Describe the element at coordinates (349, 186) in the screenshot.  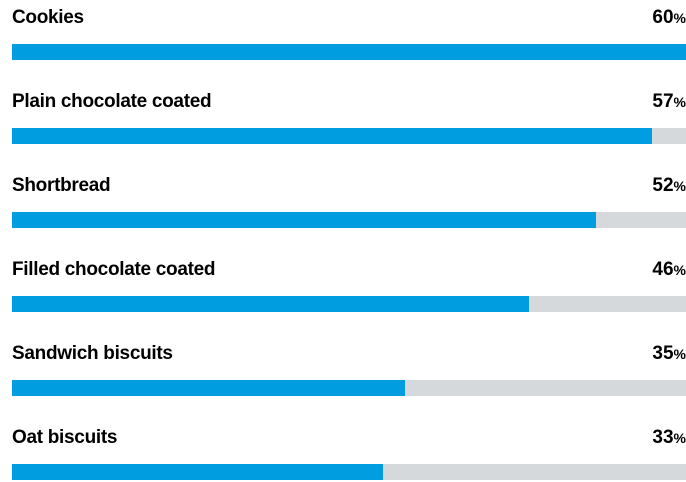
I see `bar-label-line: Shortbread 52%` at that location.